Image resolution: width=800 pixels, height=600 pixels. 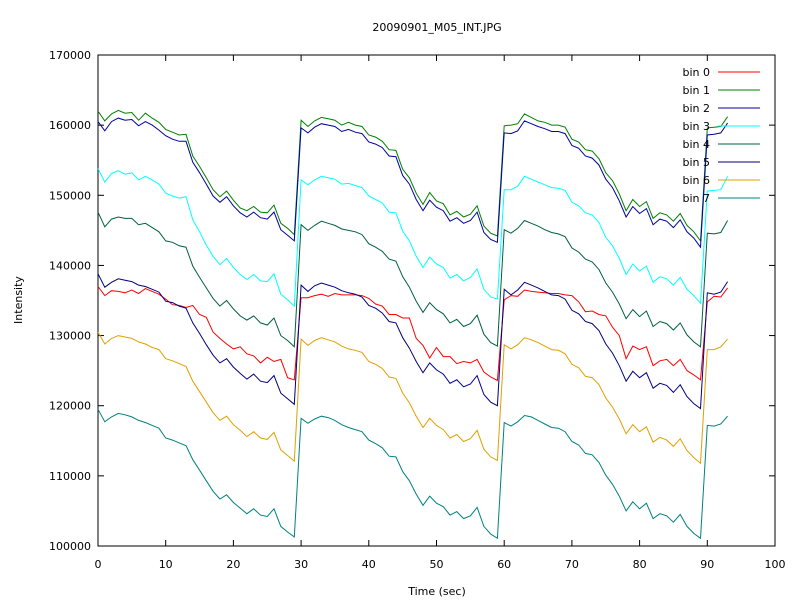 What do you see at coordinates (775, 564) in the screenshot?
I see `x-tick-label: 100` at bounding box center [775, 564].